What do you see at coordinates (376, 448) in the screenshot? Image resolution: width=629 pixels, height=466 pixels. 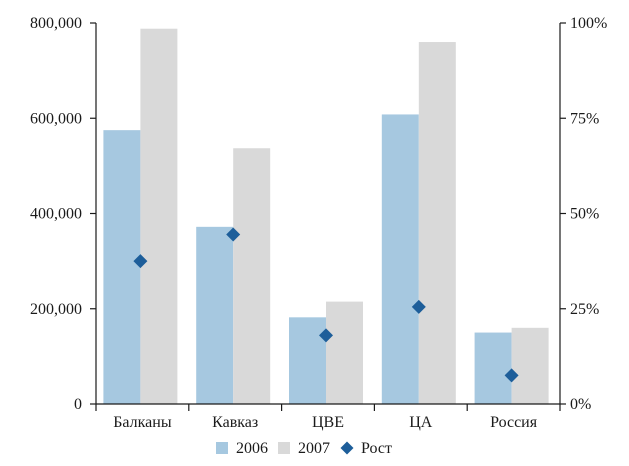 I see `legend-label-3: Рост` at bounding box center [376, 448].